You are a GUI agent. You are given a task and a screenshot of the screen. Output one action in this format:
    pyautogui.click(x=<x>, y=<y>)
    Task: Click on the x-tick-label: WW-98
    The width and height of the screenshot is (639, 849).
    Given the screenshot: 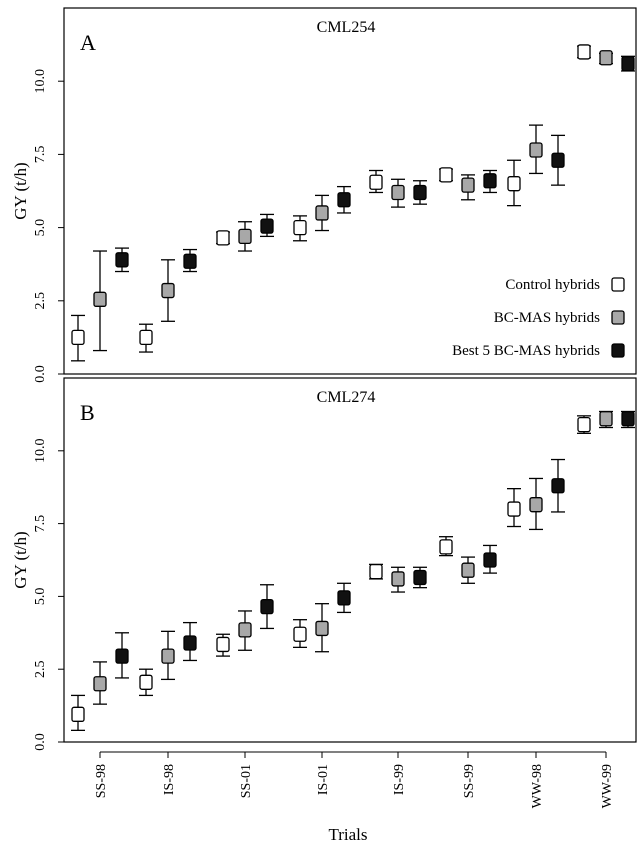 What is the action you would take?
    pyautogui.click(x=537, y=786)
    